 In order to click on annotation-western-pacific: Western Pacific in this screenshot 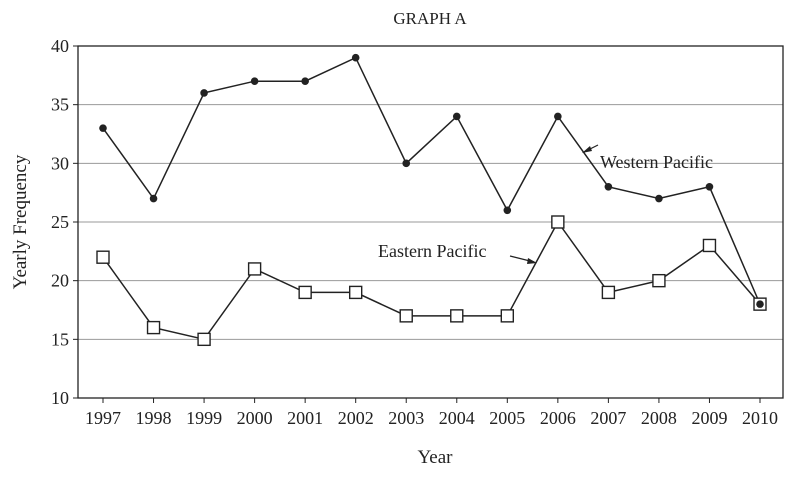, I will do `click(656, 162)`.